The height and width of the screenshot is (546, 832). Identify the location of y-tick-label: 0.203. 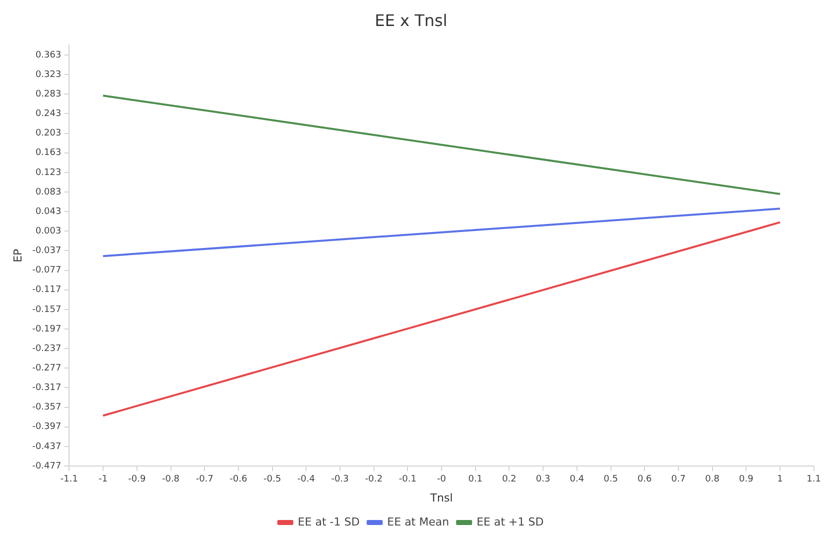
(48, 133).